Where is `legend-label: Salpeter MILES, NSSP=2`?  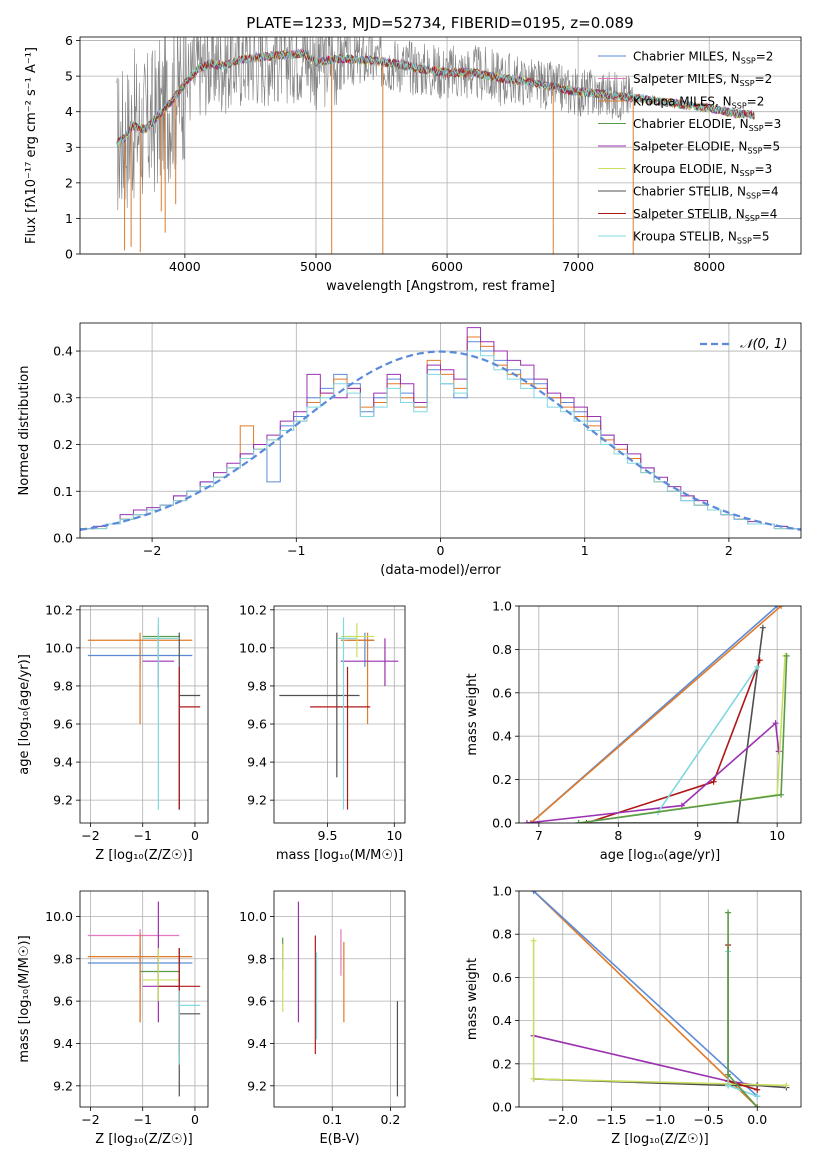
legend-label: Salpeter MILES, NSSP=2 is located at coordinates (702, 80).